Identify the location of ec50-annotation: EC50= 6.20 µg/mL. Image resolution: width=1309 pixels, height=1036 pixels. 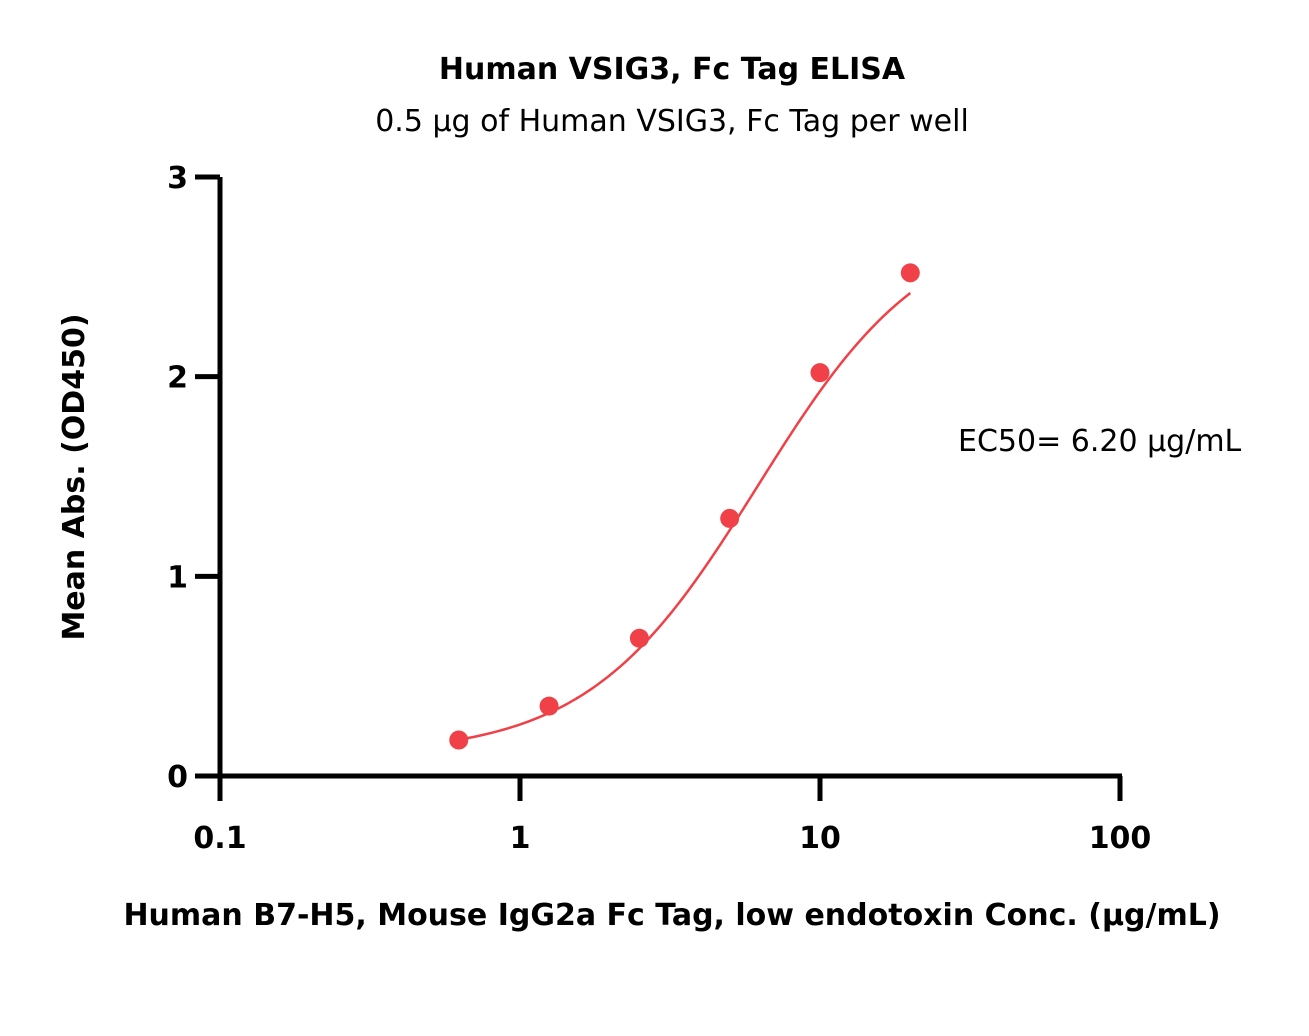
(1100, 441).